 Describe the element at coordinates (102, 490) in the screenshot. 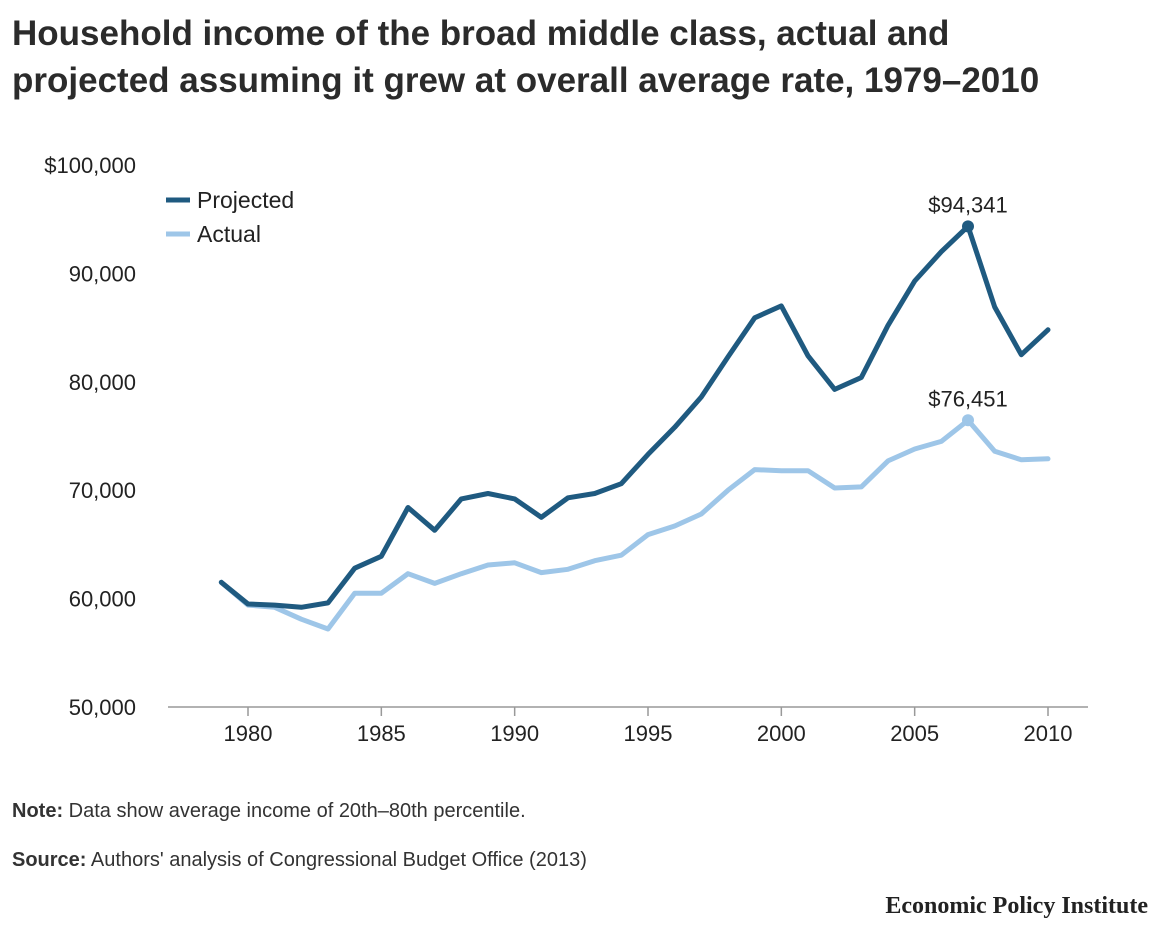

I see `y-tick-label: 70,000` at that location.